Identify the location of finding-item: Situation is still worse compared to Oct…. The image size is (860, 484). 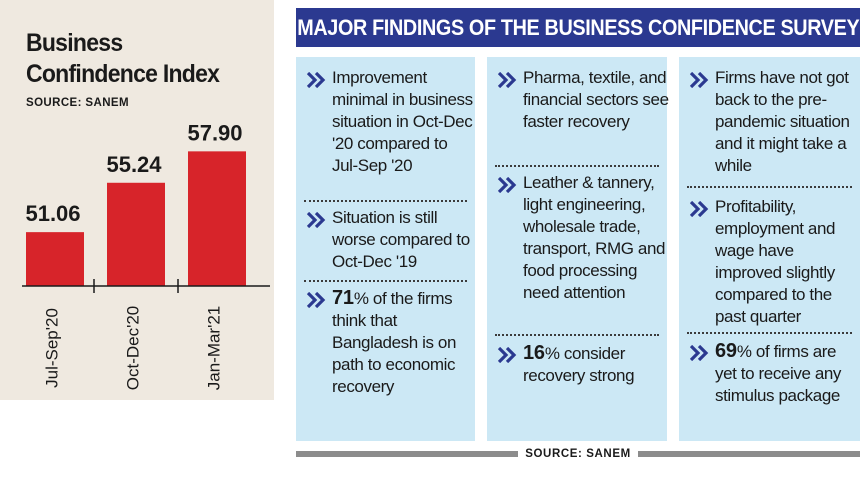
(391, 240).